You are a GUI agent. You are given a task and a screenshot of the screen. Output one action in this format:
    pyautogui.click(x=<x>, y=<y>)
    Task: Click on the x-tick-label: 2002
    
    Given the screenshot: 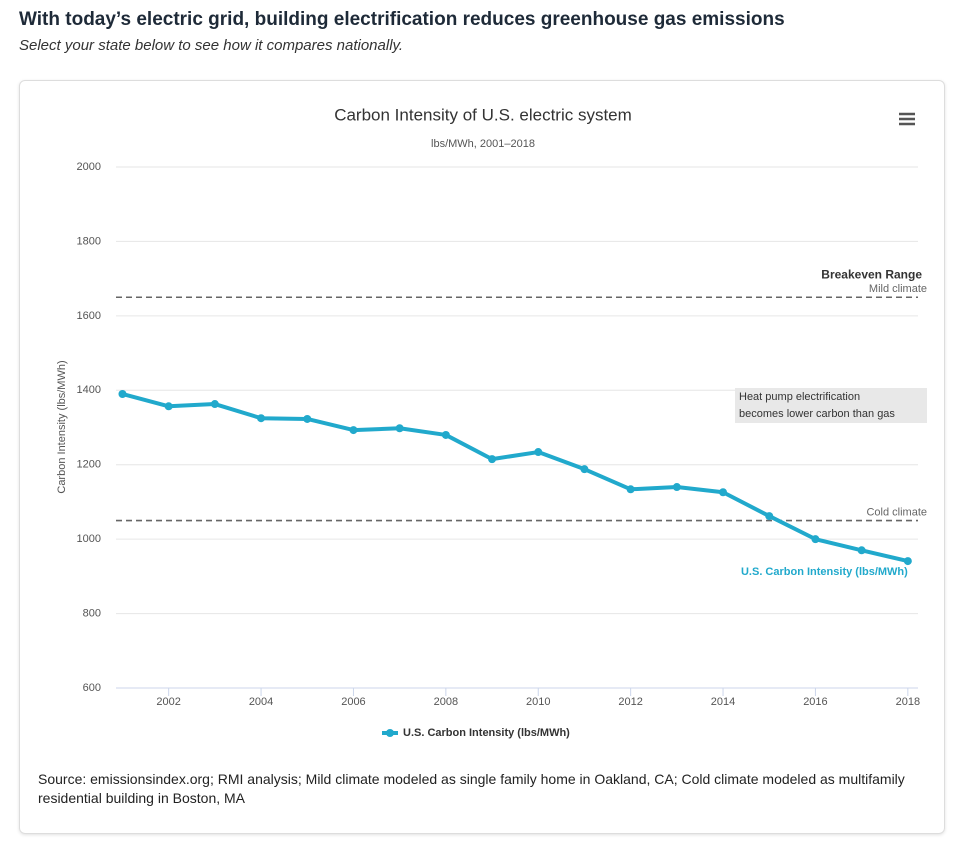 What is the action you would take?
    pyautogui.click(x=168, y=702)
    